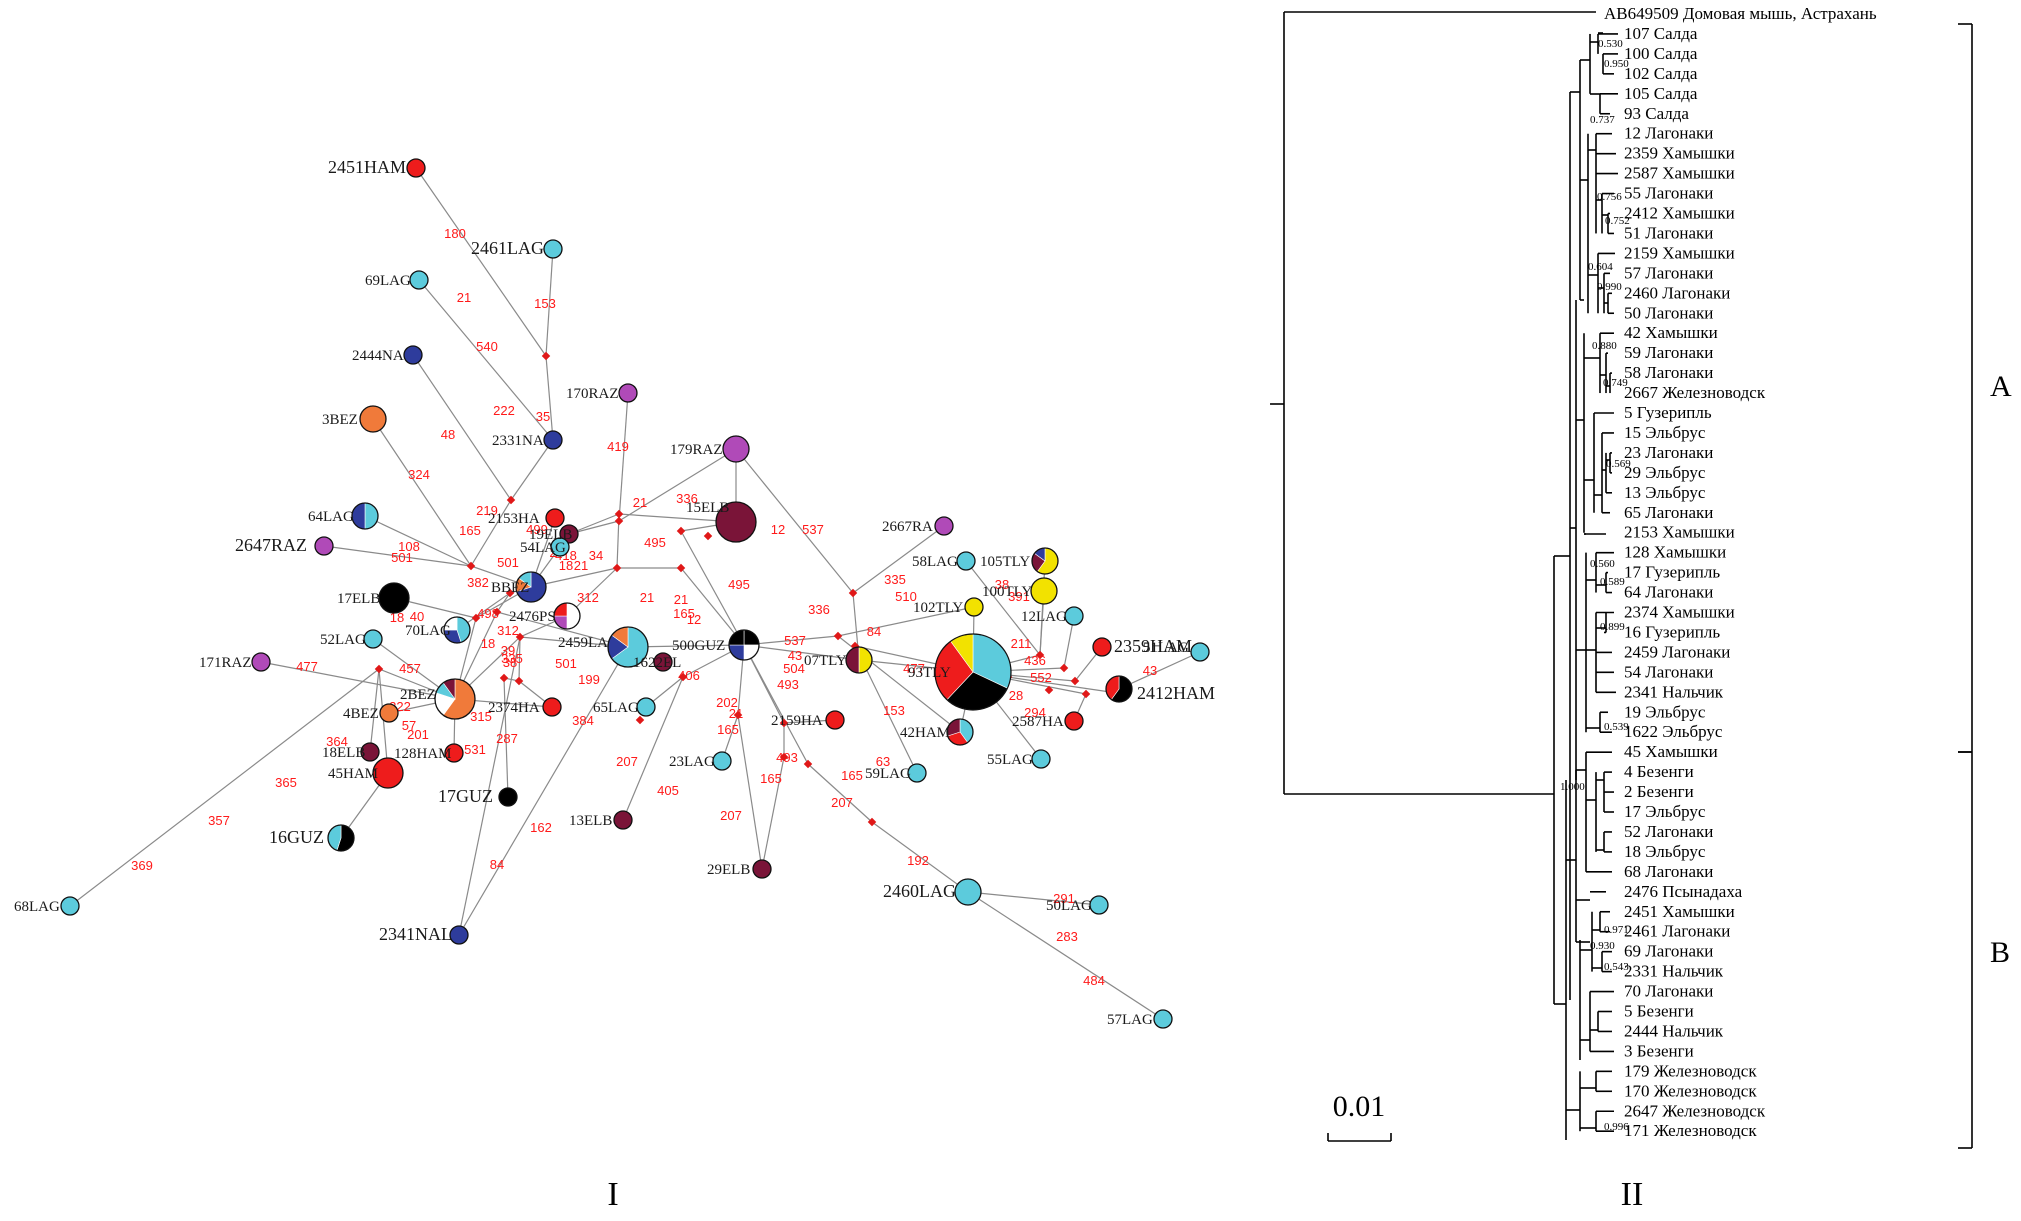 The width and height of the screenshot is (2021, 1221). I want to click on haplotype-label: 52LAG, so click(343, 640).